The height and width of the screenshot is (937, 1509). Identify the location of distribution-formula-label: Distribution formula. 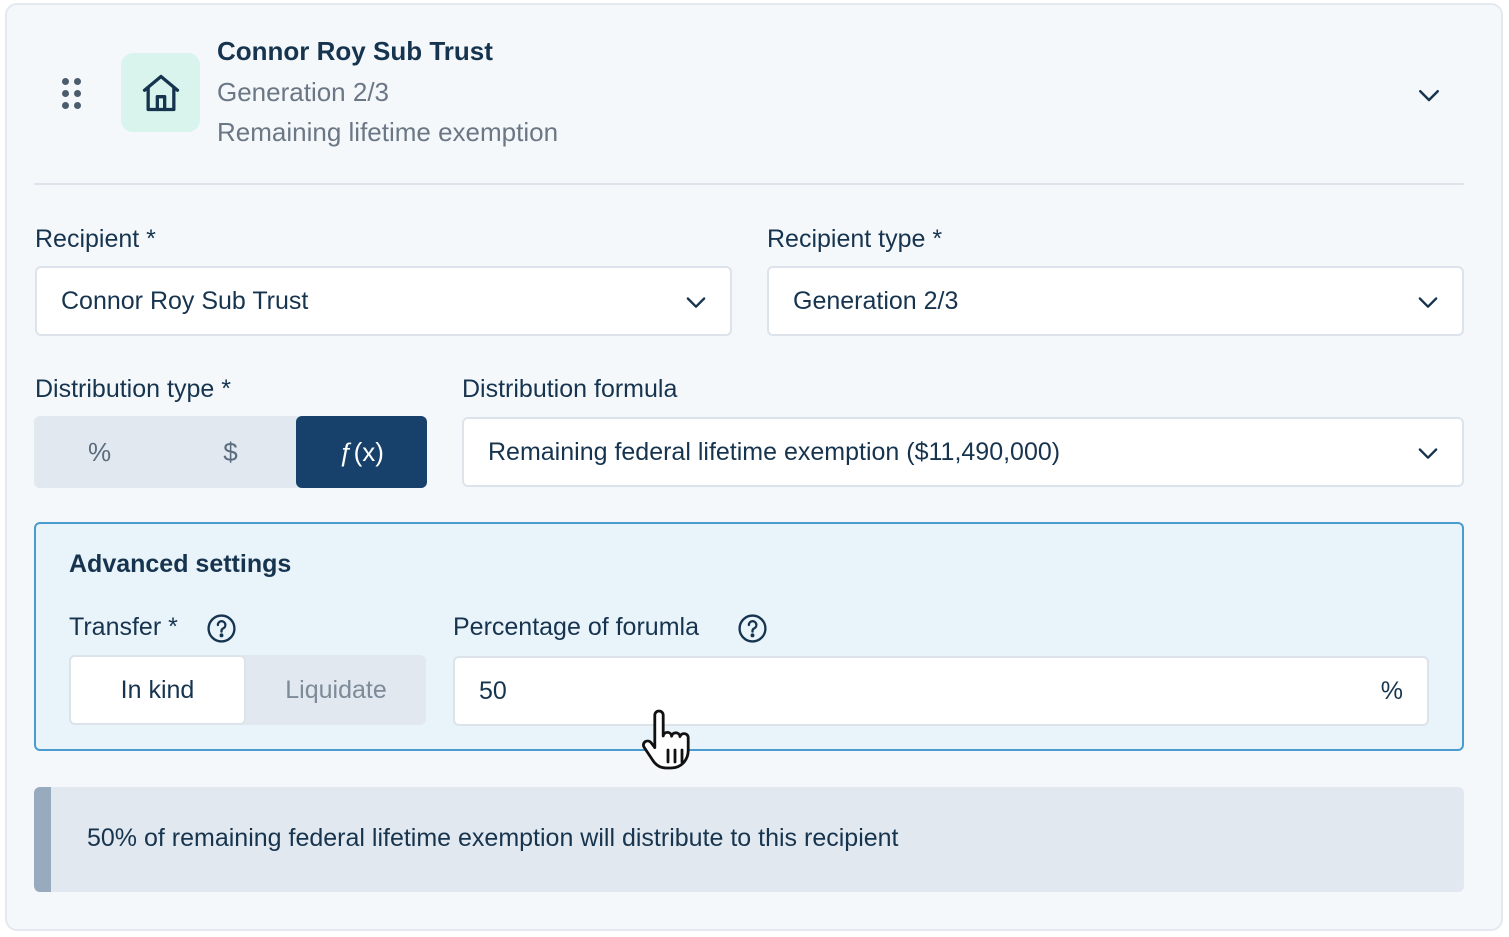
(570, 389).